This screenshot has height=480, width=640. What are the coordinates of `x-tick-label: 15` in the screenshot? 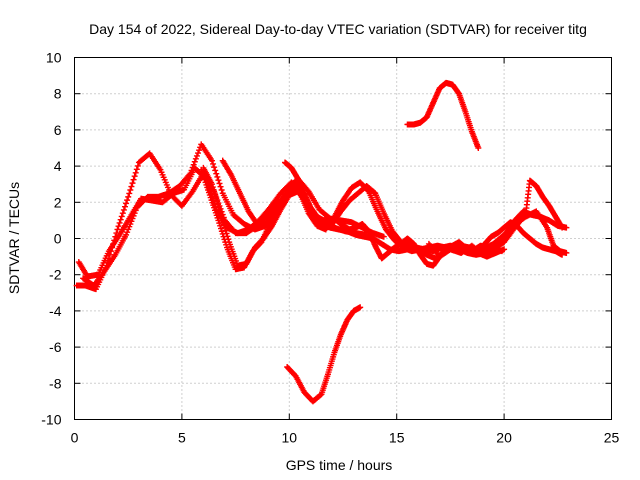 It's located at (397, 438).